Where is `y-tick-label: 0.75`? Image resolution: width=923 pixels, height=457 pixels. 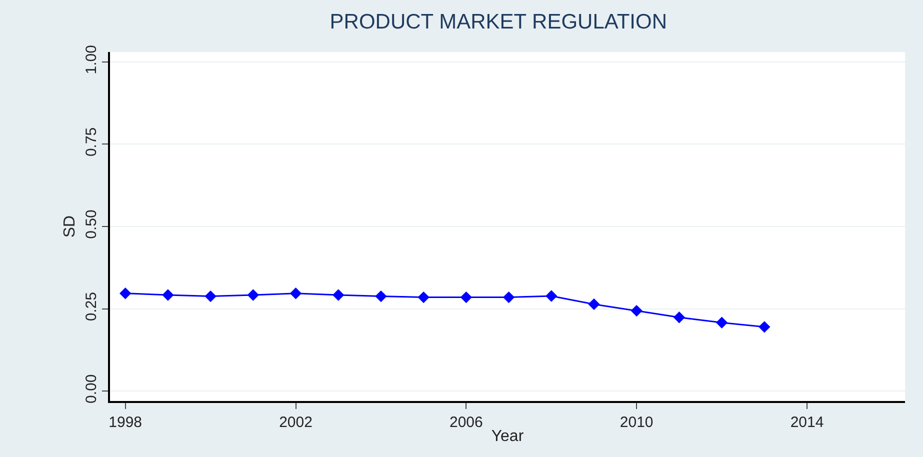 y-tick-label: 0.75 is located at coordinates (91, 142).